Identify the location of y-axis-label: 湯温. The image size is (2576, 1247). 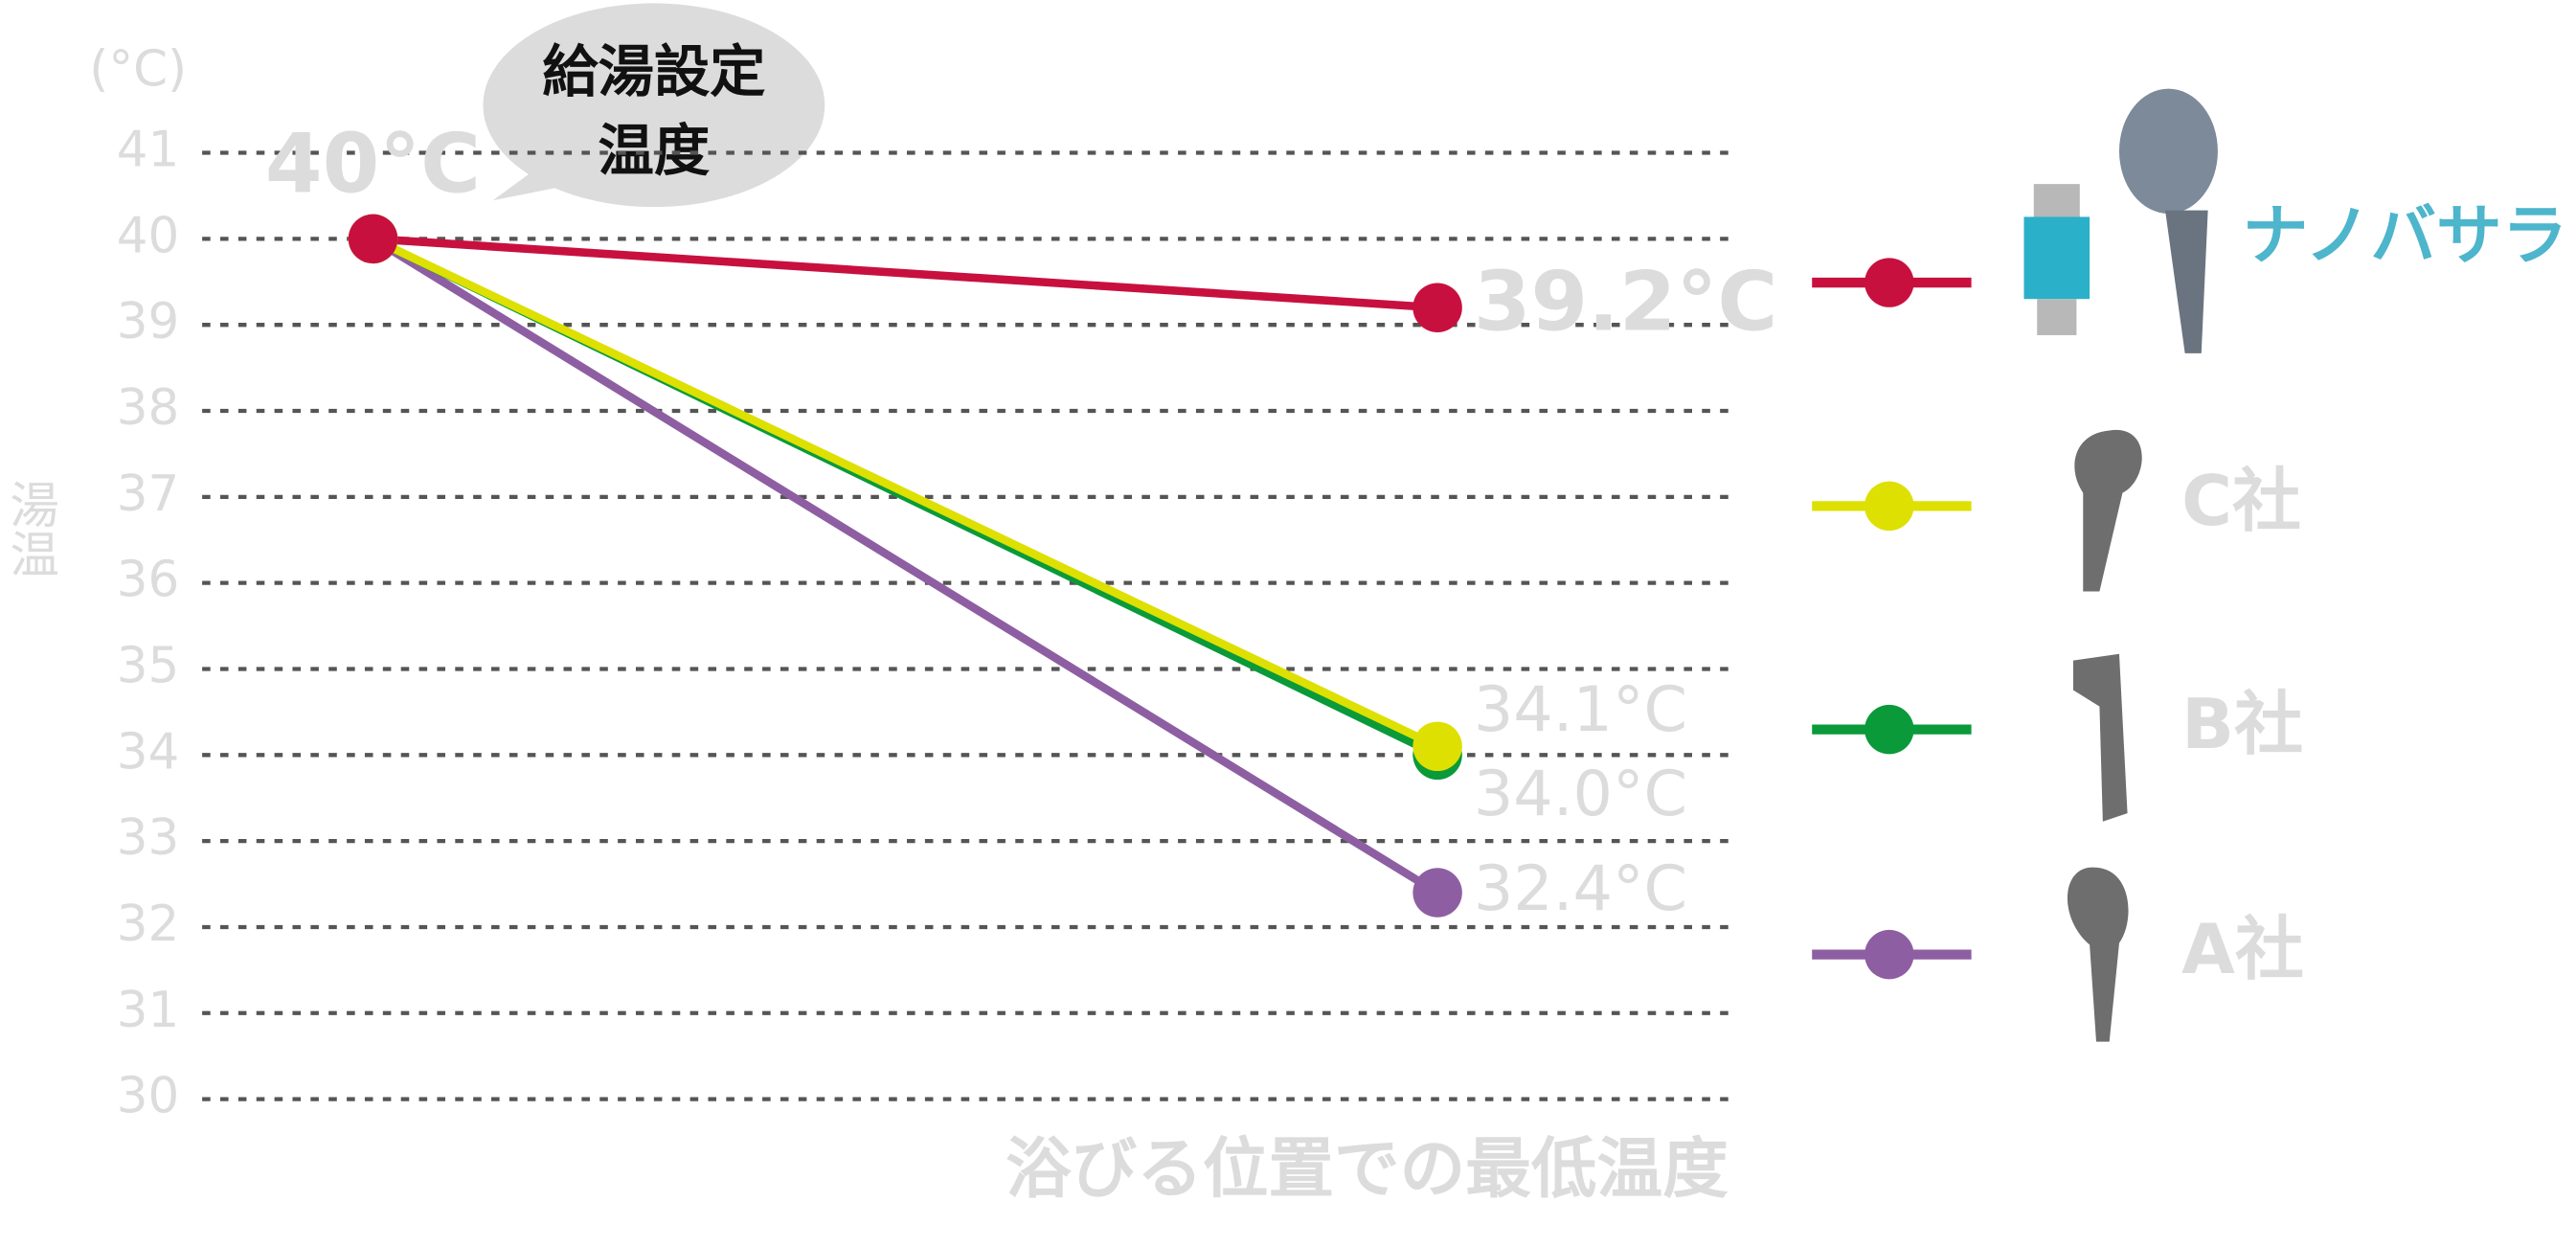
(29, 529).